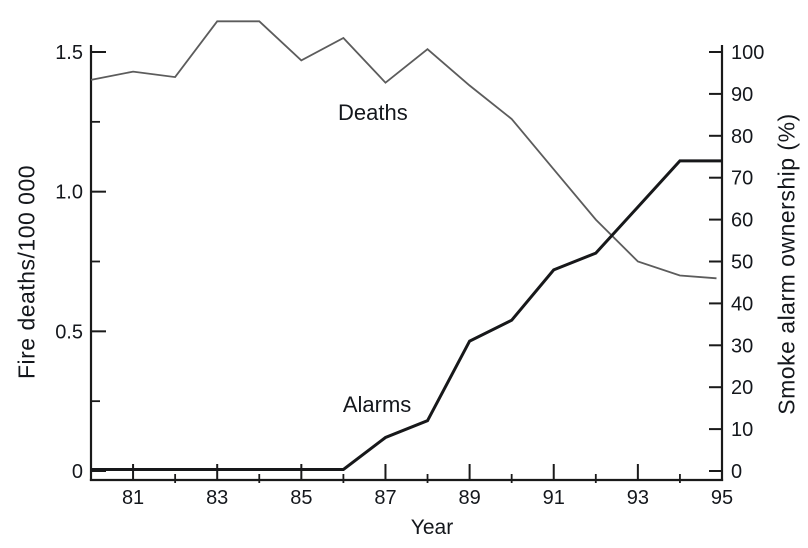 The width and height of the screenshot is (808, 548). What do you see at coordinates (742, 221) in the screenshot?
I see `right-axis-tick-label: 60` at bounding box center [742, 221].